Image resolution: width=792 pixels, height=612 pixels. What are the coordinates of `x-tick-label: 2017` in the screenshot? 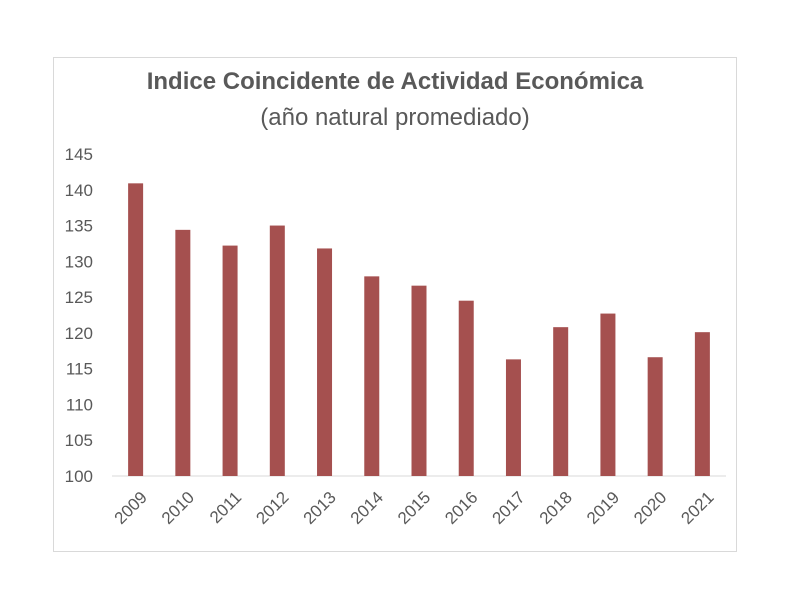 It's located at (509, 508).